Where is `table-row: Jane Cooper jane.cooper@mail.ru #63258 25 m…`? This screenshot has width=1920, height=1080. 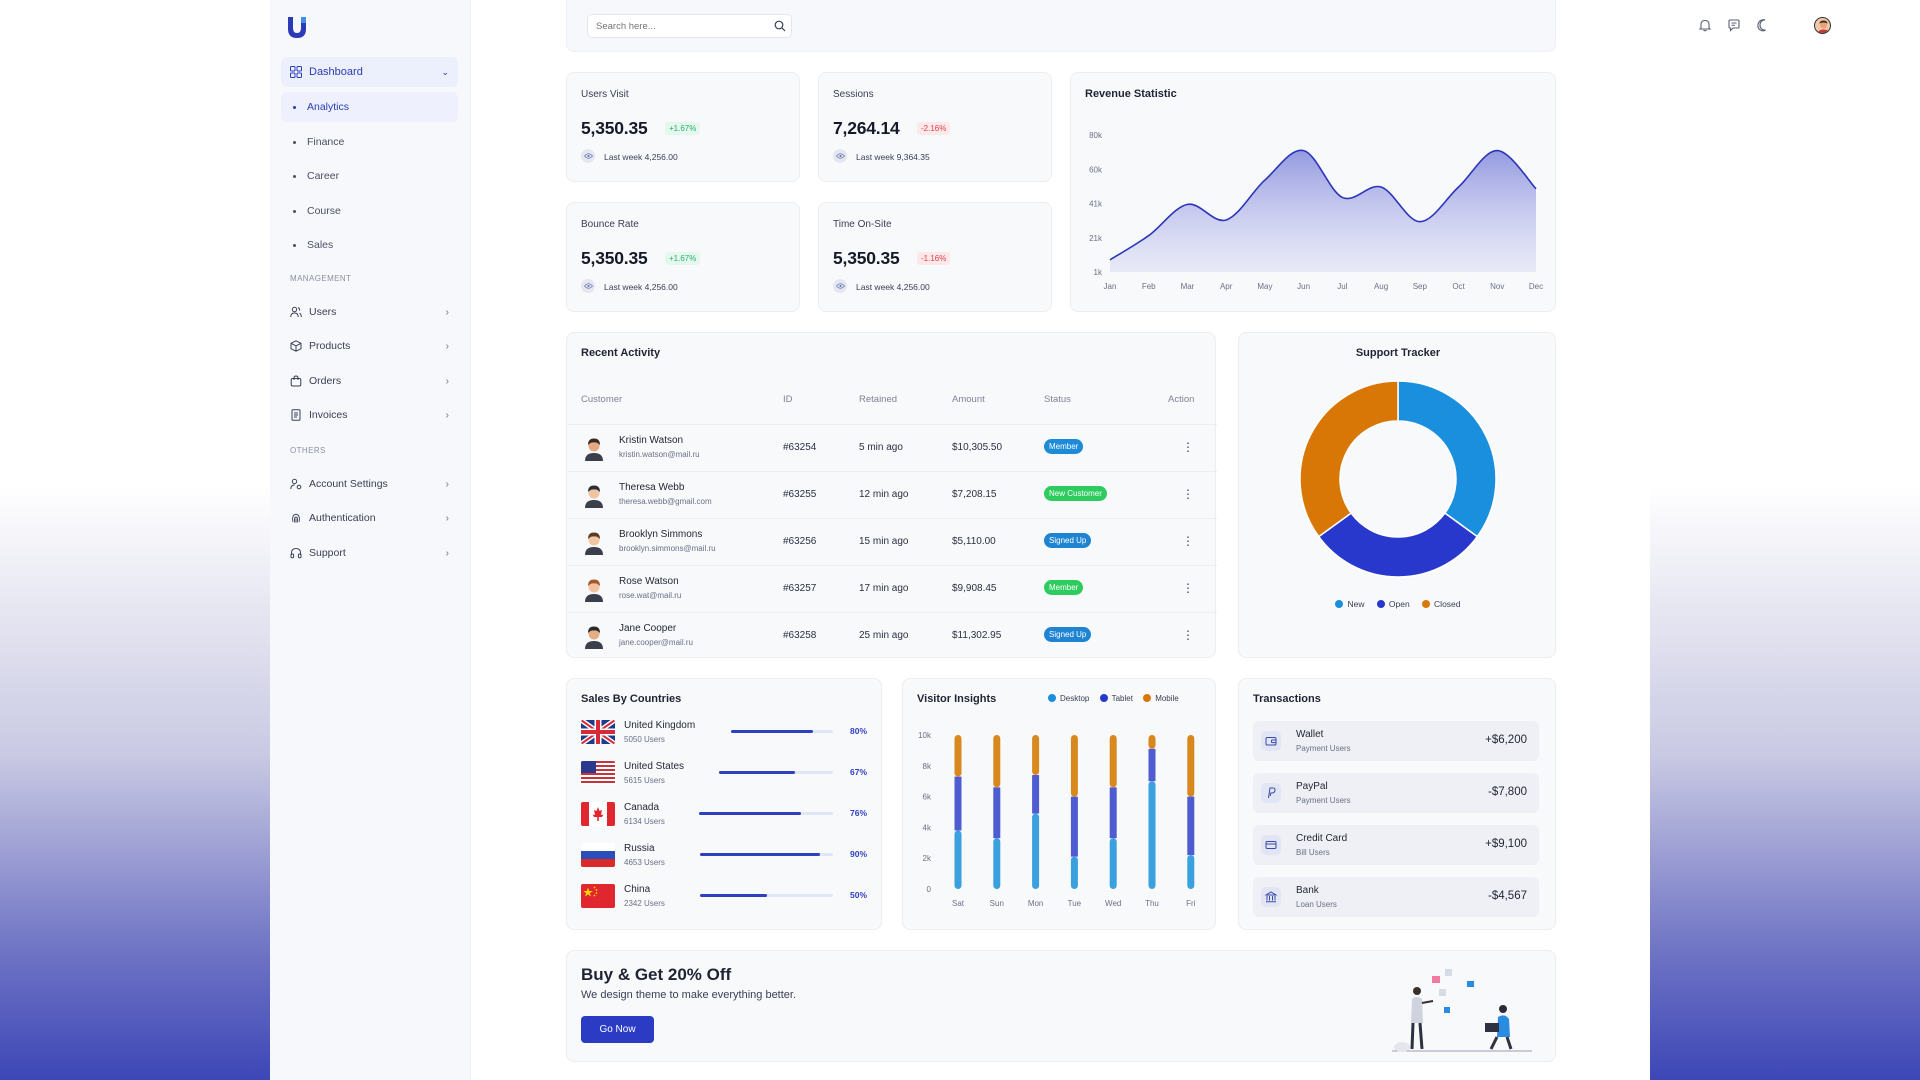
table-row: Jane Cooper jane.cooper@mail.ru #63258 25 m… is located at coordinates (892, 635).